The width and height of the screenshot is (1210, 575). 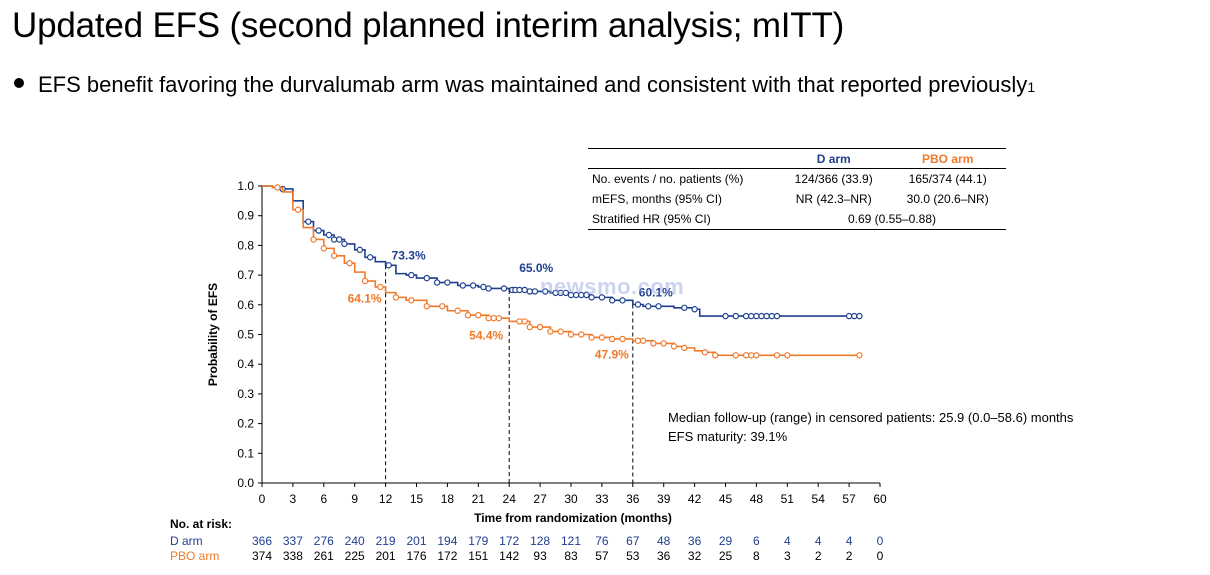 What do you see at coordinates (540, 556) in the screenshot?
I see `risk-count-pbo-arm: 93` at bounding box center [540, 556].